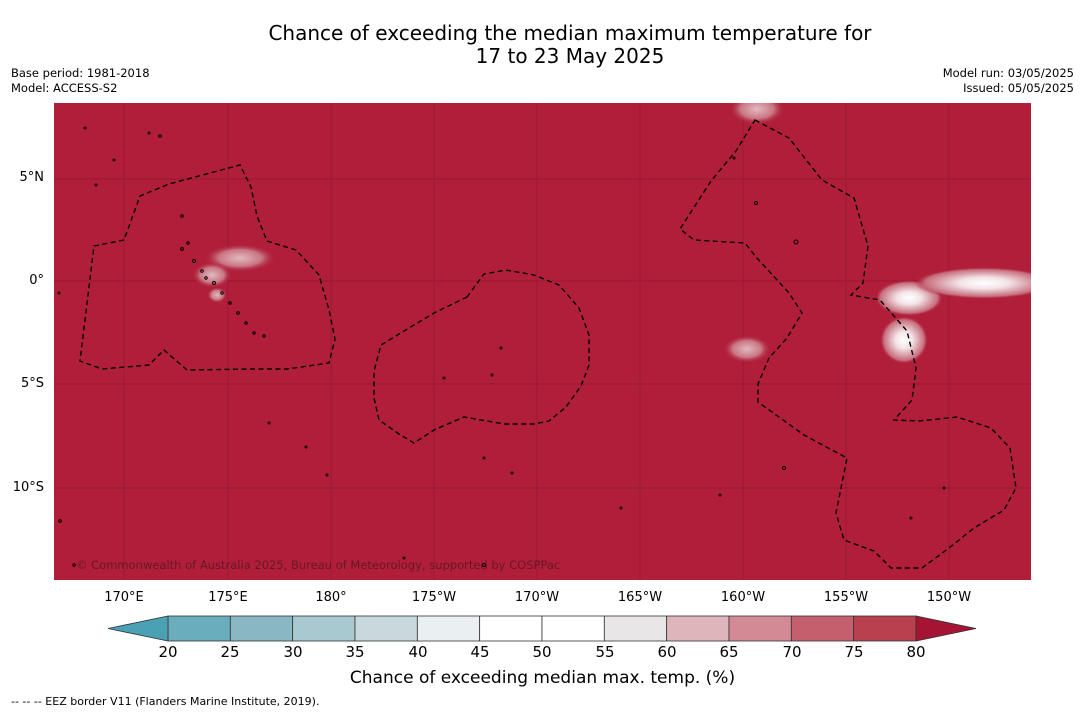  Describe the element at coordinates (854, 652) in the screenshot. I see `colorbar-tick: 75` at that location.